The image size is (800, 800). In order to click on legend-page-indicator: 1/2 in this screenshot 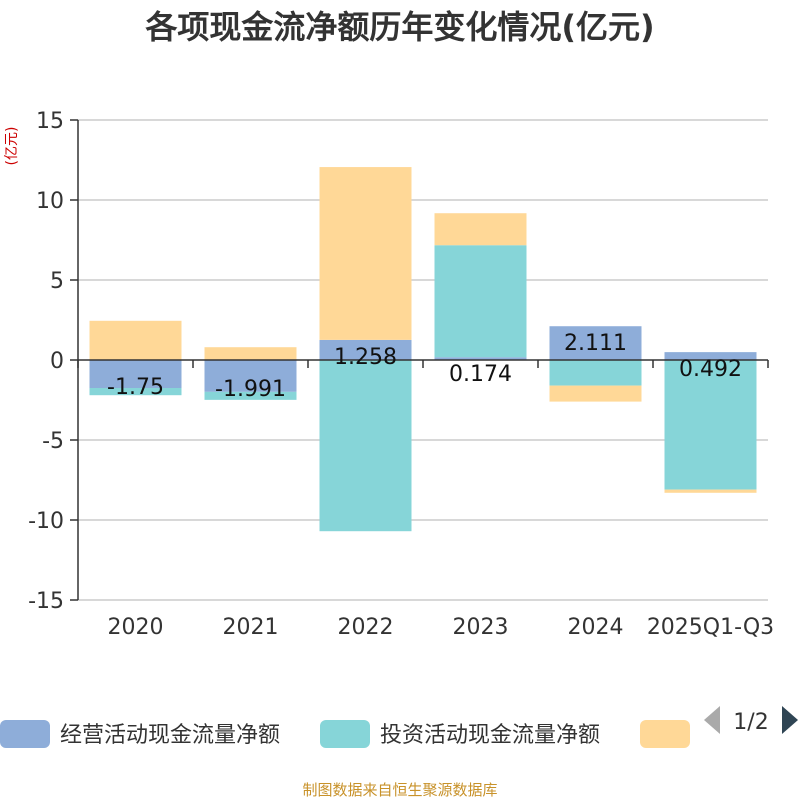, I will do `click(750, 722)`.